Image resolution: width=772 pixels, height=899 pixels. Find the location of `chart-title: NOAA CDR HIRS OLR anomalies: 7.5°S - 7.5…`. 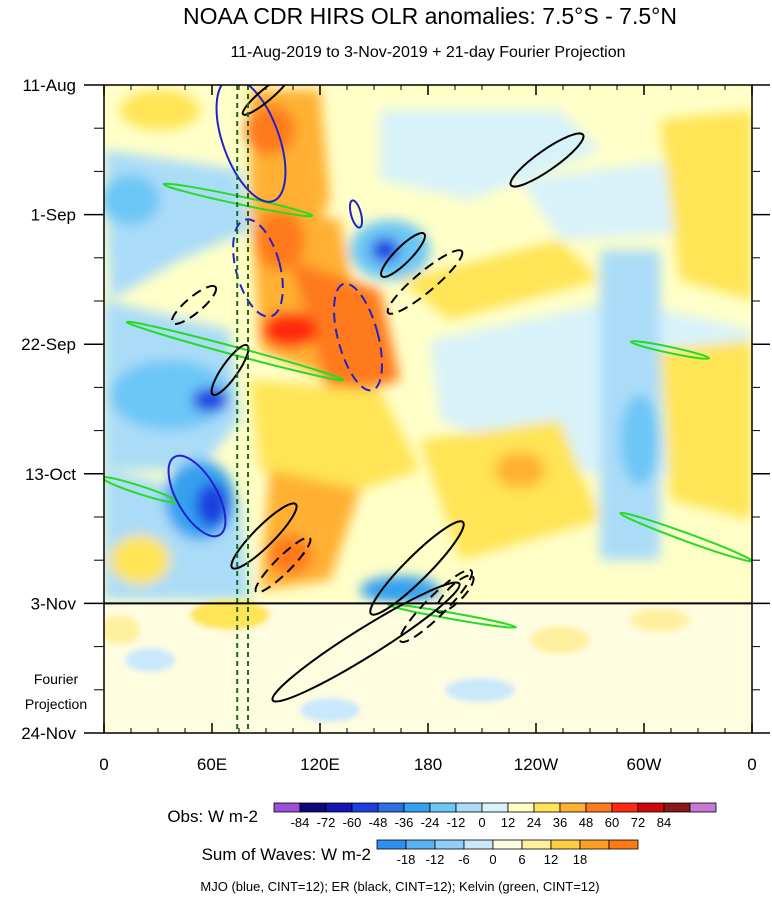

chart-title: NOAA CDR HIRS OLR anomalies: 7.5°S - 7.5… is located at coordinates (430, 16).